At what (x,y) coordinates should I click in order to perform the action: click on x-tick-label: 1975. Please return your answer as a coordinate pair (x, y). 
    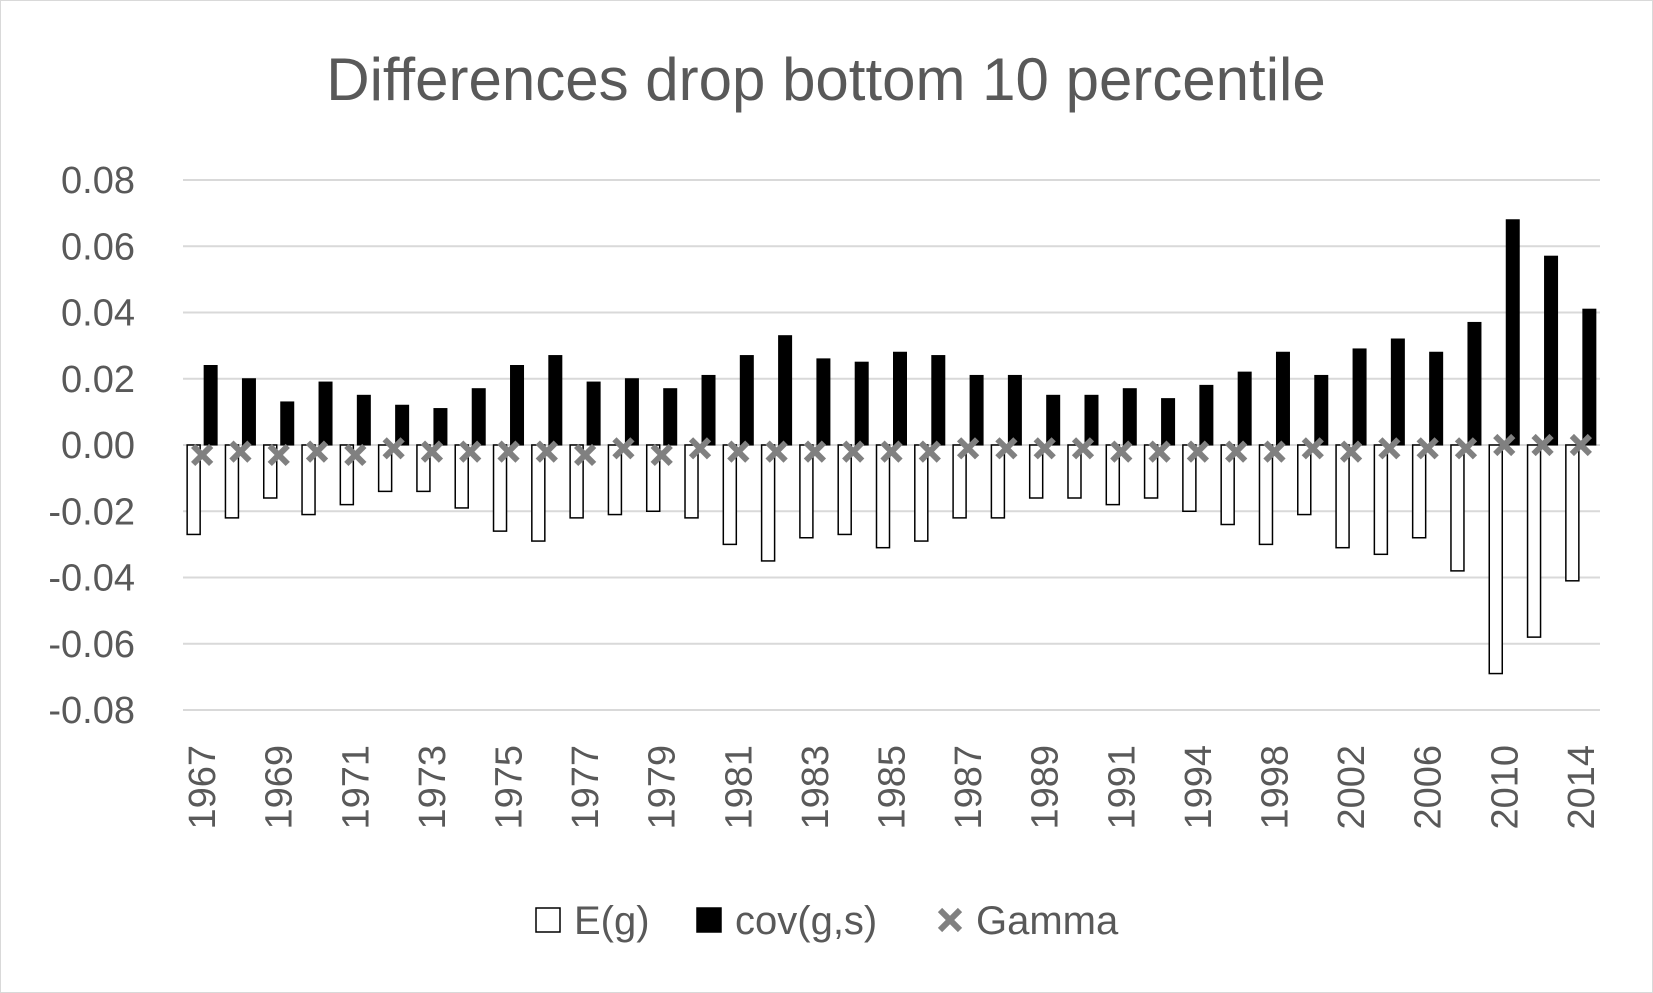
    Looking at the image, I should click on (510, 787).